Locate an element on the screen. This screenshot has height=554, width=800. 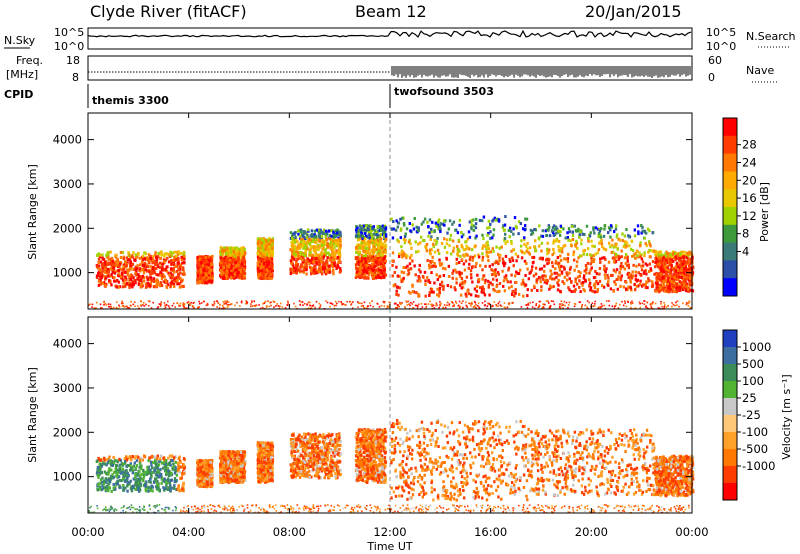
freq-label: Freq. is located at coordinates (29, 60).